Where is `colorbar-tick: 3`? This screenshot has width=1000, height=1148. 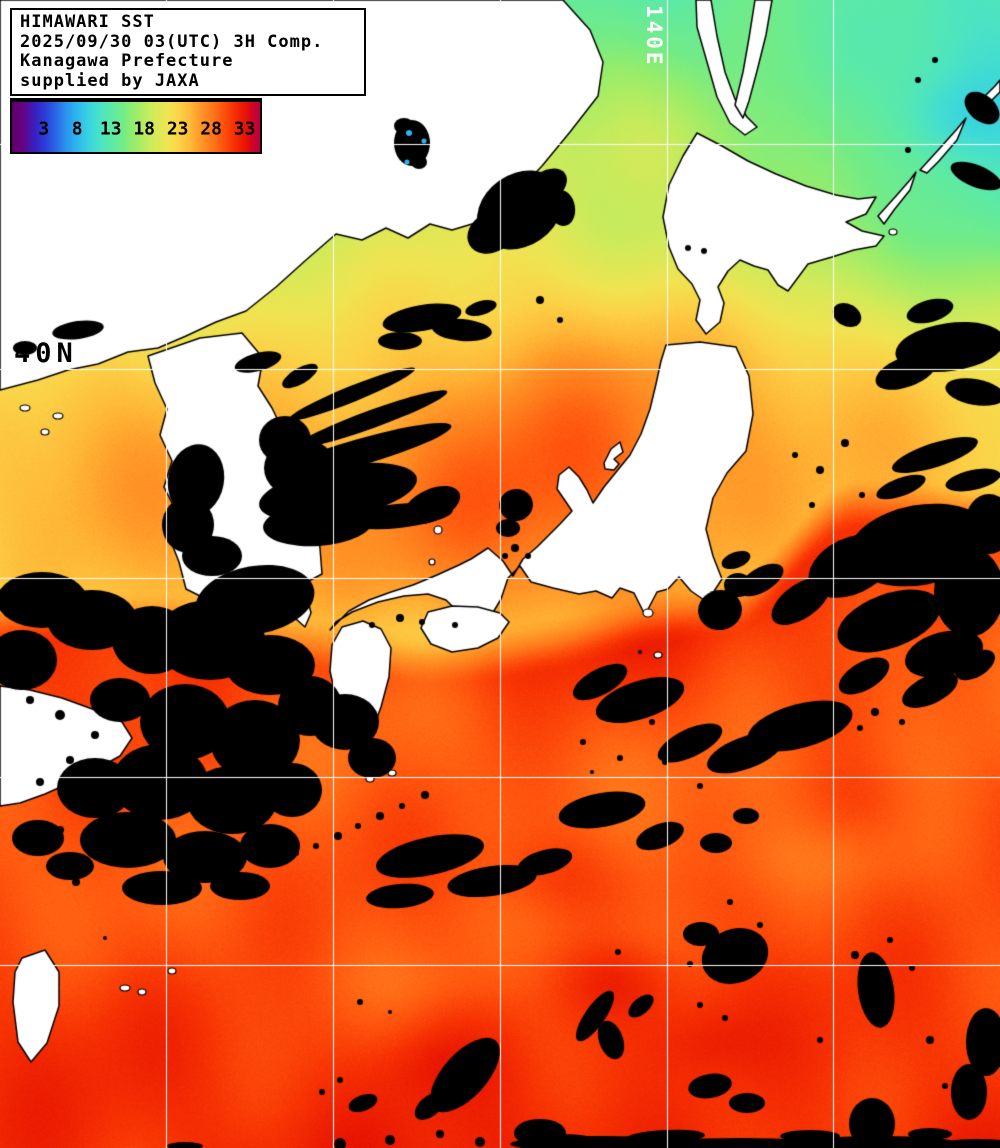 colorbar-tick: 3 is located at coordinates (44, 129).